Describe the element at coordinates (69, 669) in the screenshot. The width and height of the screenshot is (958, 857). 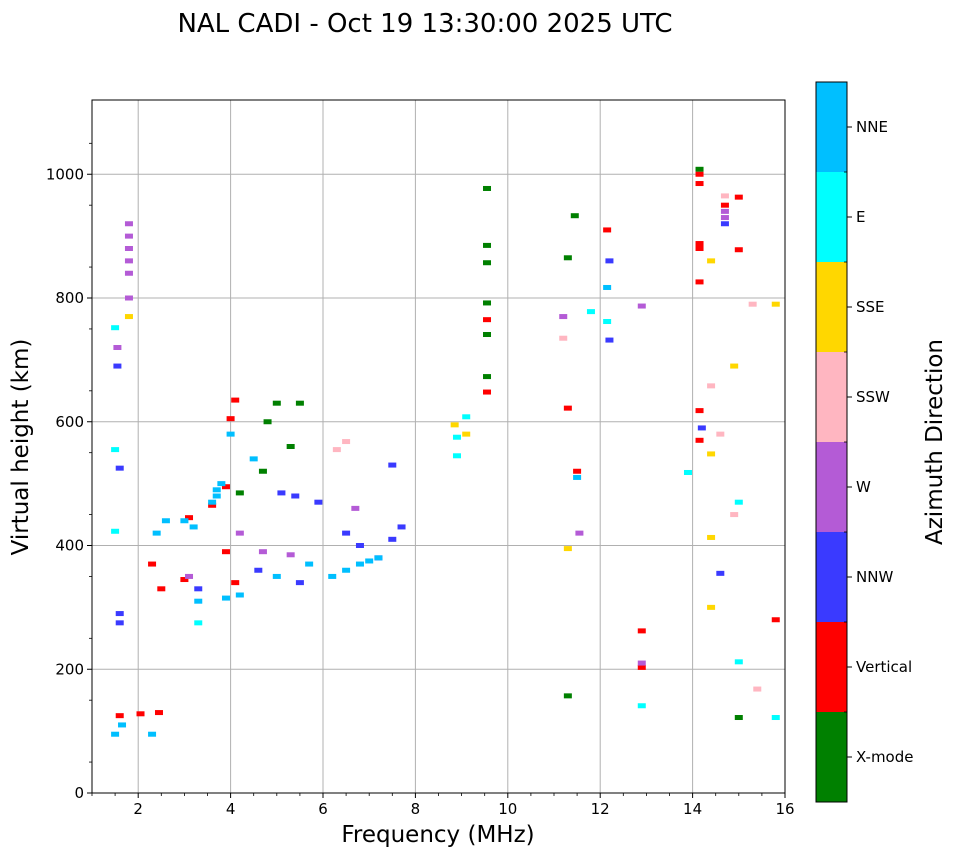
I see `y-tick-label: 200` at that location.